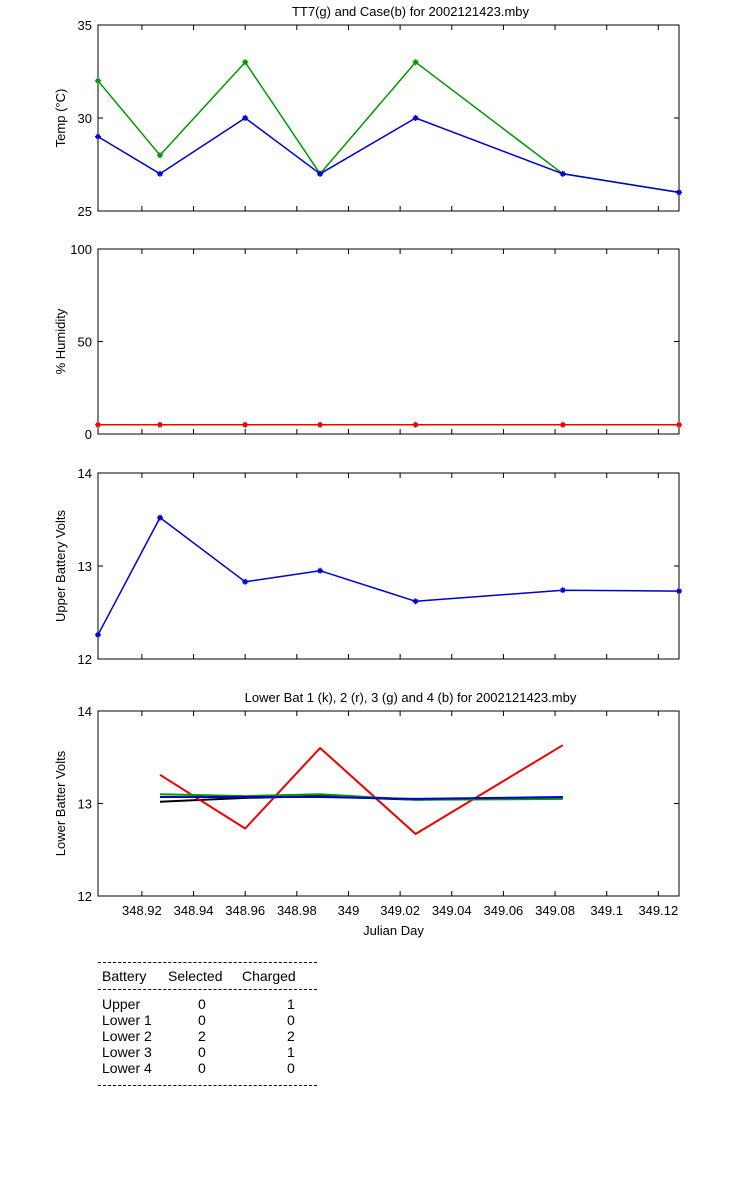 The height and width of the screenshot is (1200, 750). What do you see at coordinates (85, 118) in the screenshot?
I see `y-tick-label: 30` at bounding box center [85, 118].